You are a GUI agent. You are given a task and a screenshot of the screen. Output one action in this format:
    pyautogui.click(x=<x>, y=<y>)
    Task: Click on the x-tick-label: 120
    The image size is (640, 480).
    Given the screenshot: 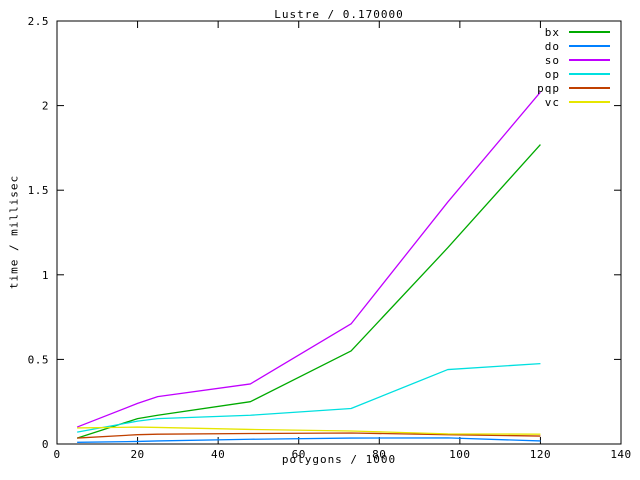 What is the action you would take?
    pyautogui.click(x=540, y=454)
    